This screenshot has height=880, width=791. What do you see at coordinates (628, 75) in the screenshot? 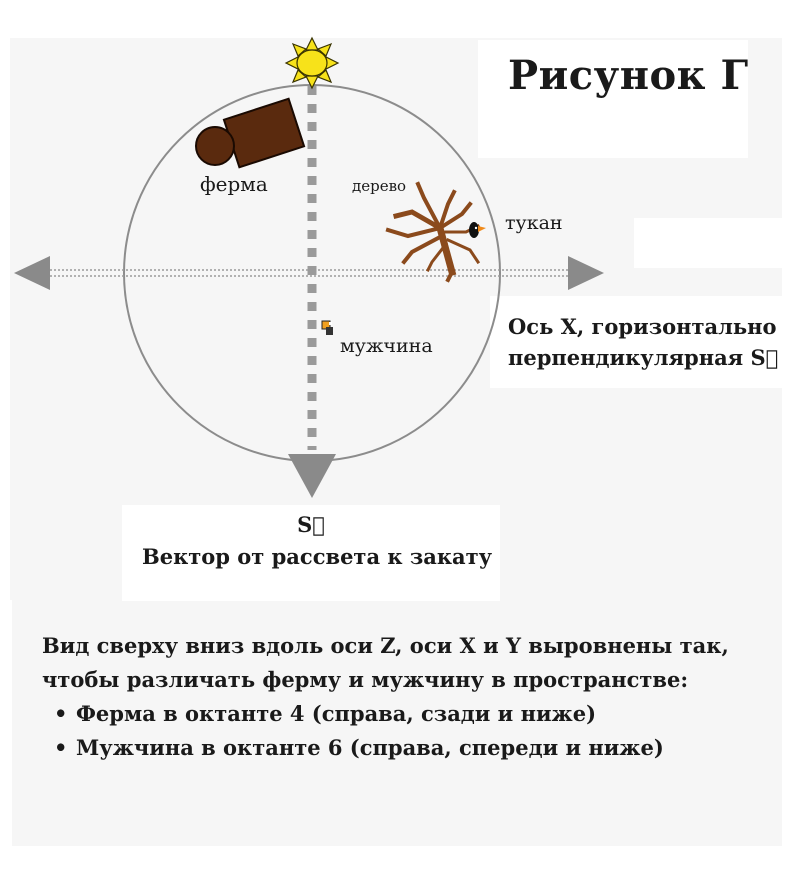
I see `figure-title: Рисунок Г` at bounding box center [628, 75].